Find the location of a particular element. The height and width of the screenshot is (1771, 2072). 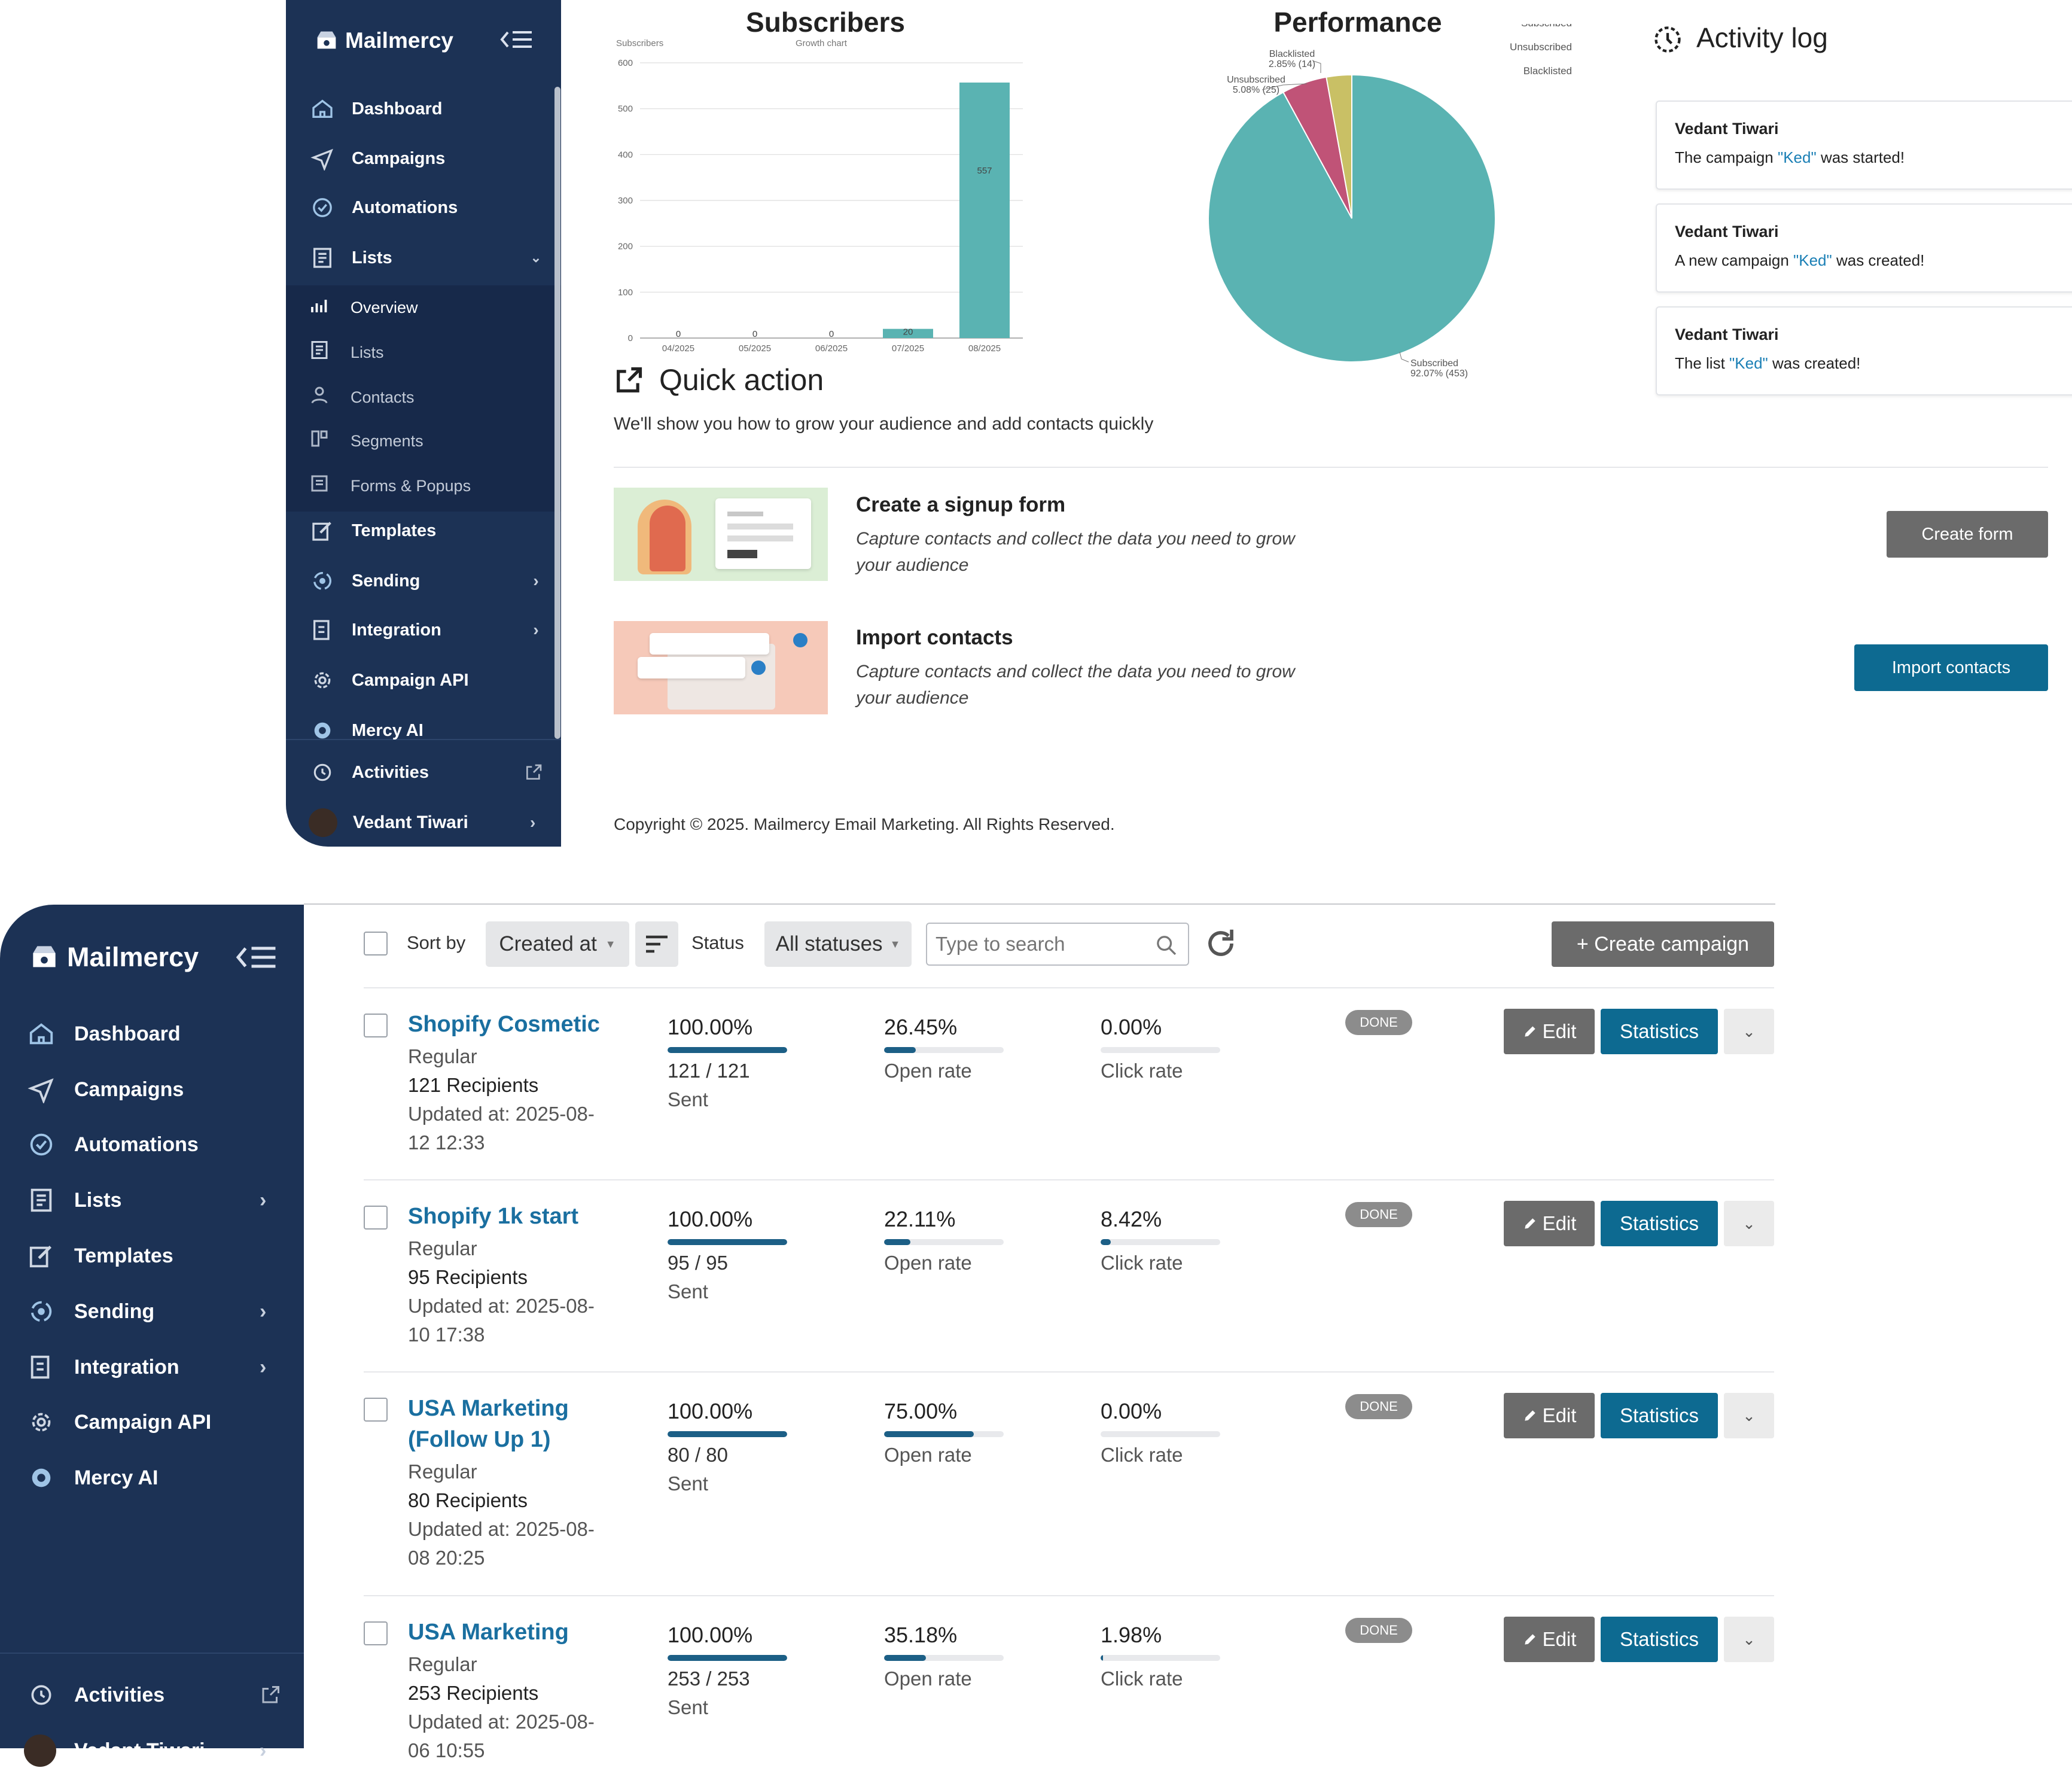

top-sidebar-item-campaign-api: Campaign API is located at coordinates (428, 680).